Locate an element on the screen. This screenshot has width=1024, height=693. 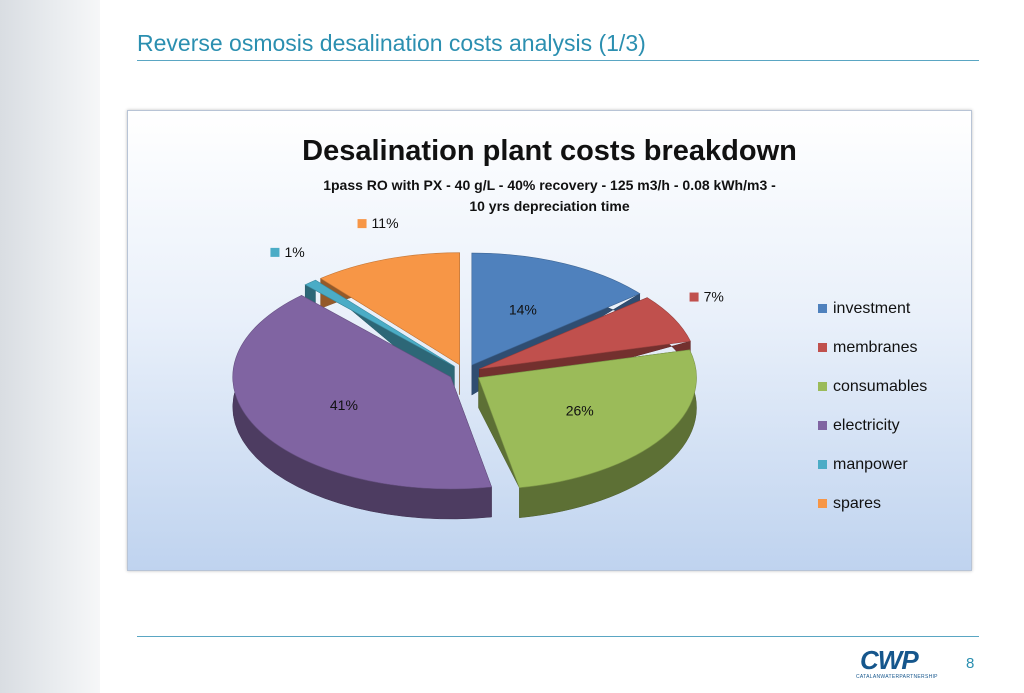
legend-label-consumables: consumables is located at coordinates (880, 386).